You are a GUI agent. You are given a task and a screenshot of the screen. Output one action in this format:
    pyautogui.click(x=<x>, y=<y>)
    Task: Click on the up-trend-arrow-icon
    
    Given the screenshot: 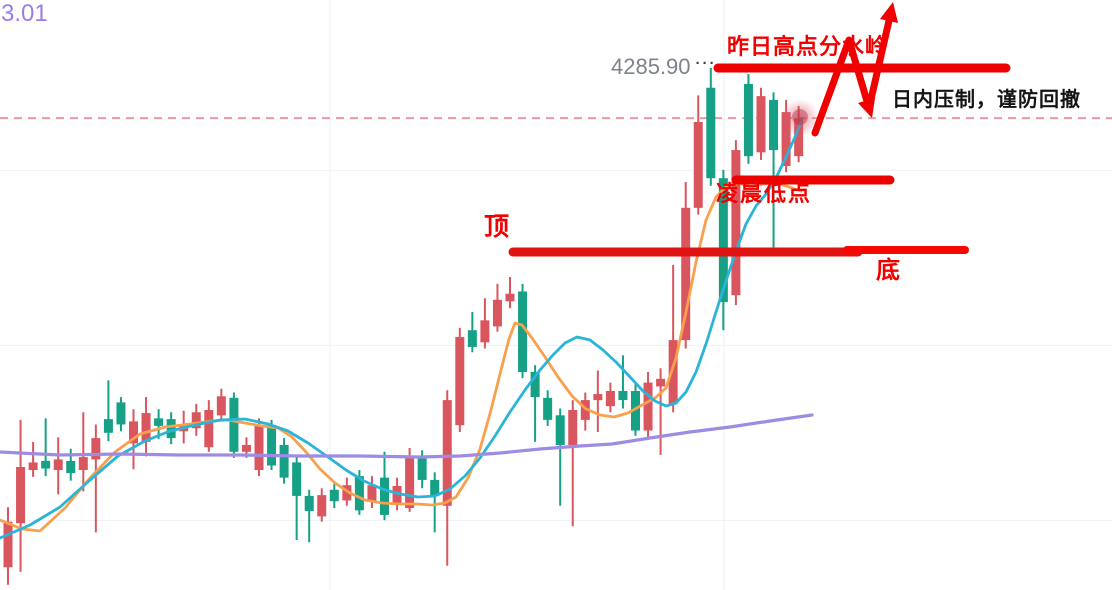 What is the action you would take?
    pyautogui.click(x=854, y=69)
    